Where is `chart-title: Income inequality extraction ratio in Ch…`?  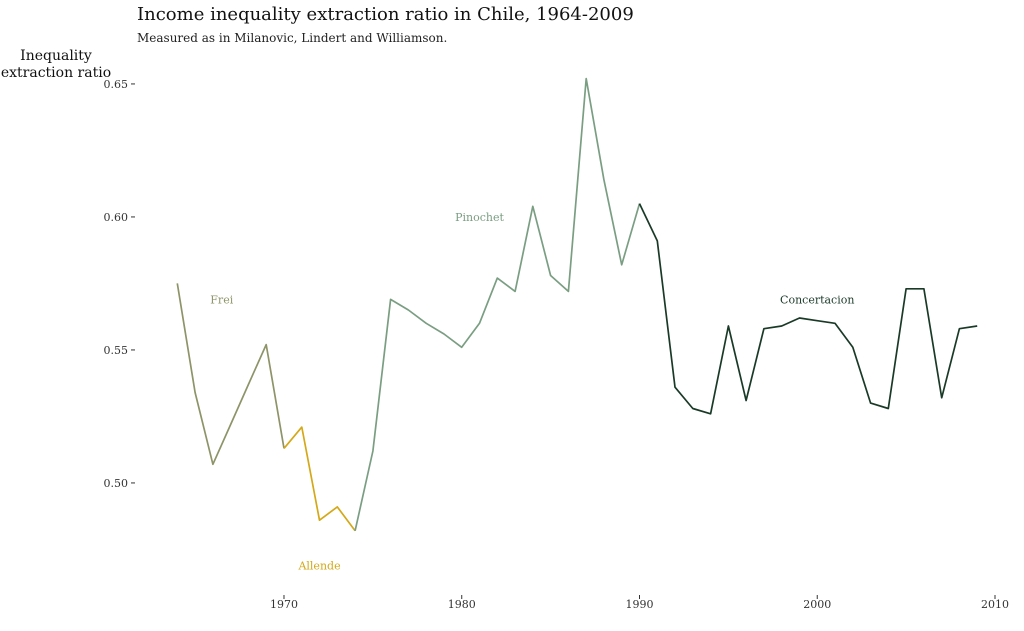
chart-title: Income inequality extraction ratio in Ch… is located at coordinates (385, 14).